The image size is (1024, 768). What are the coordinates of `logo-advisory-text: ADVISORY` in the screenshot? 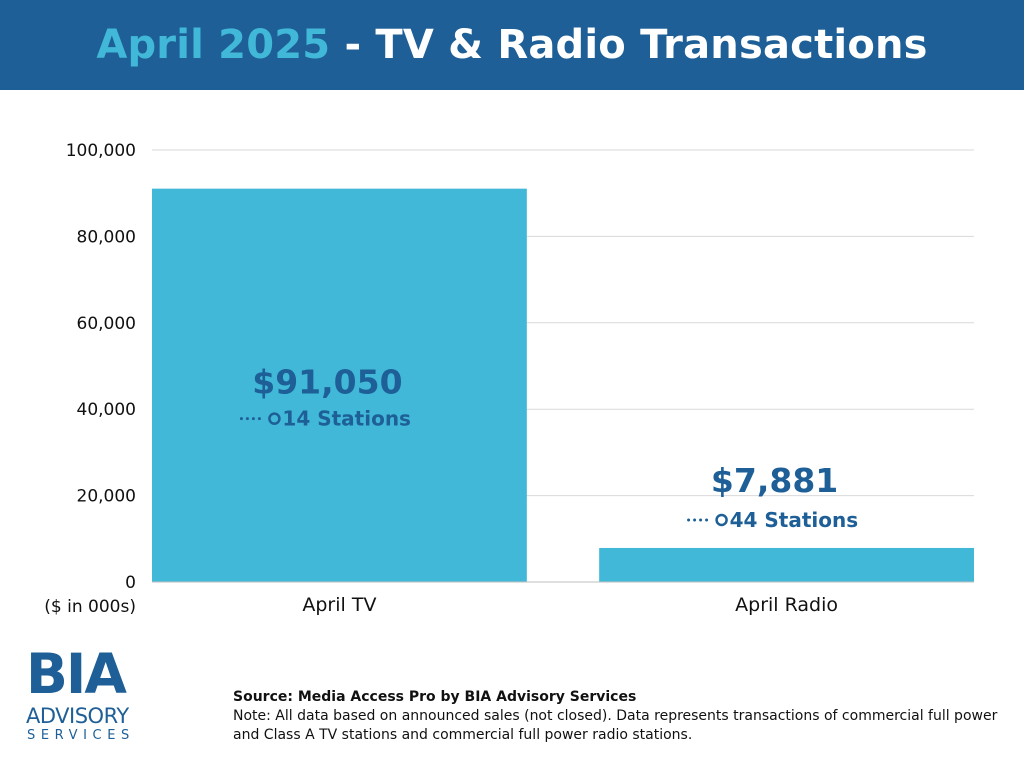 It's located at (77, 716).